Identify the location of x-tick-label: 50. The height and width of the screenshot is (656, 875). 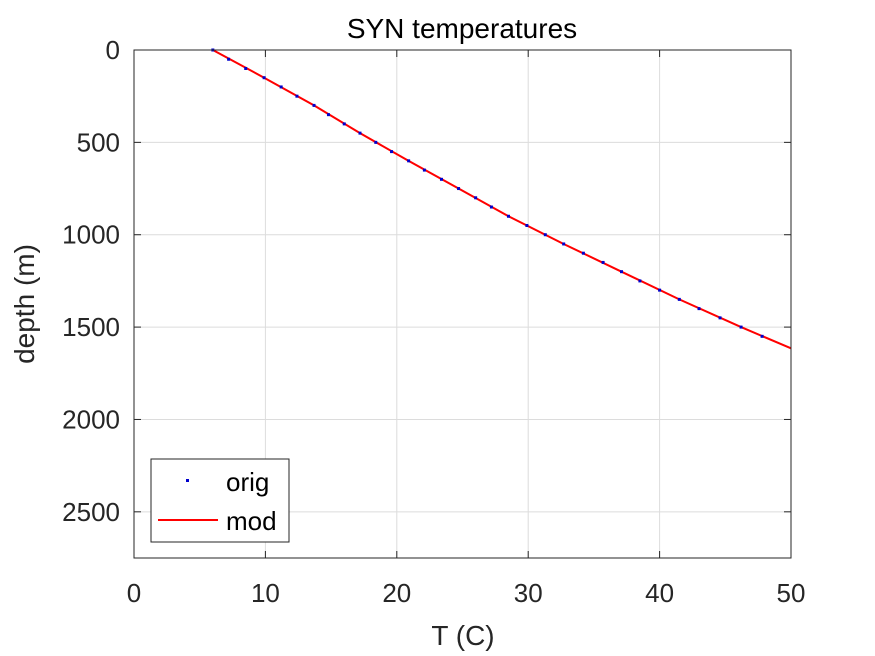
(791, 593).